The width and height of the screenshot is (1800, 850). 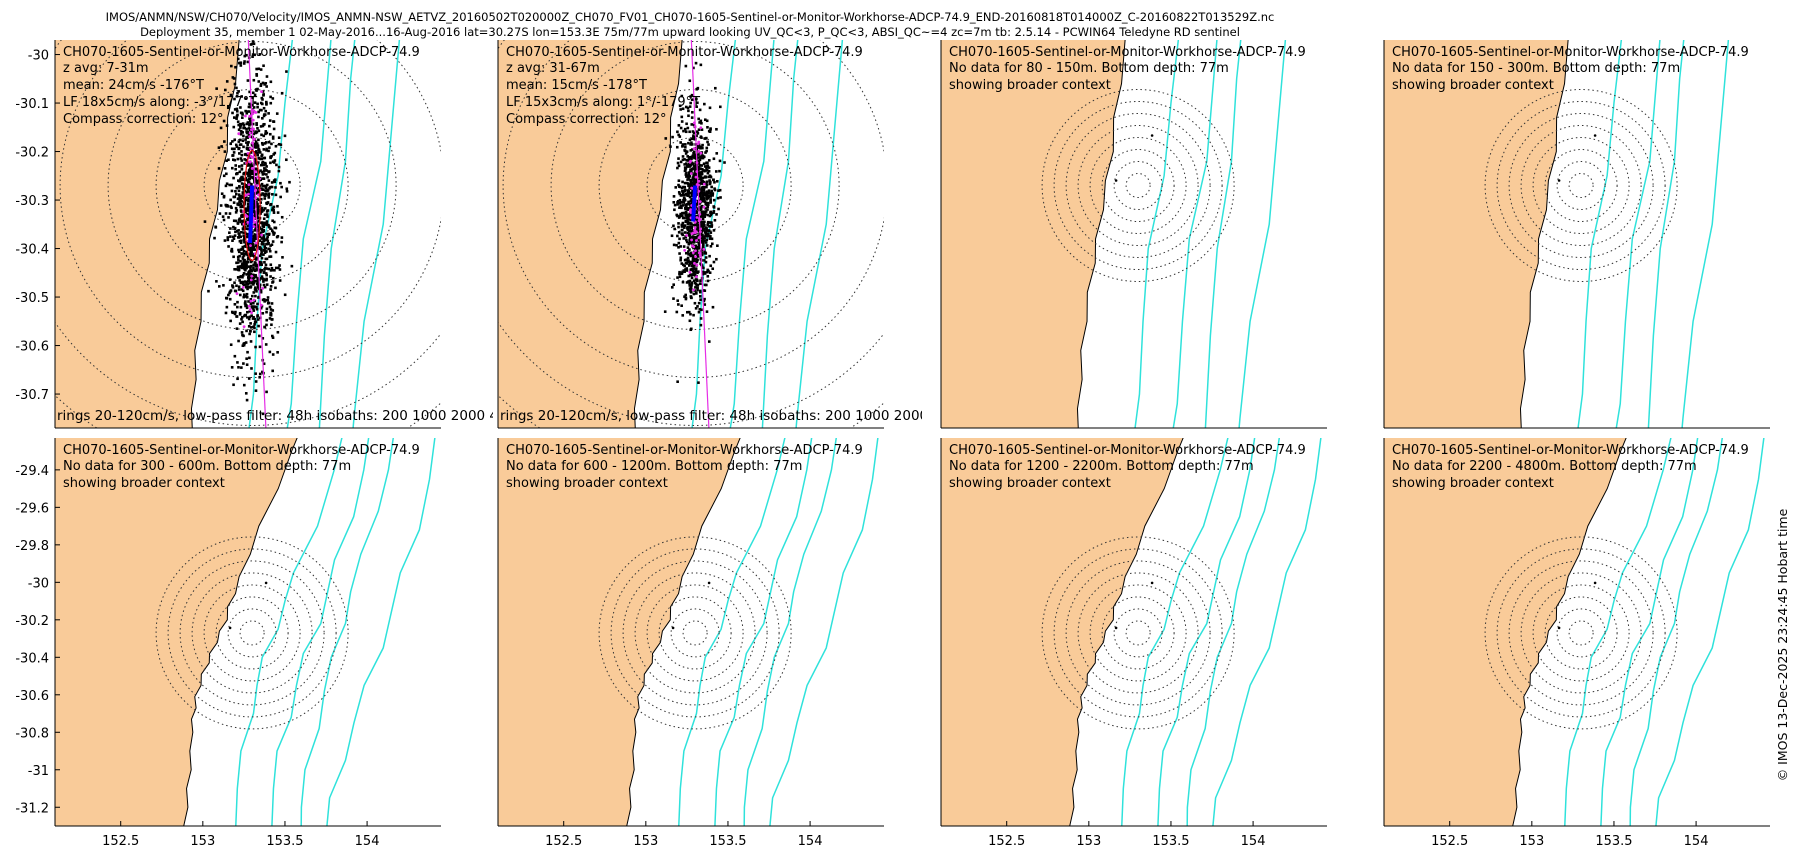 What do you see at coordinates (603, 102) in the screenshot?
I see `panel-info-line: LF 15x3cm/s along: 1°/-179°T` at bounding box center [603, 102].